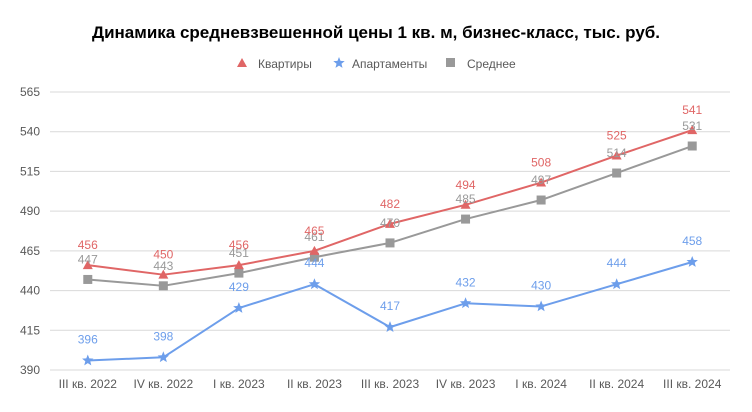 This screenshot has height=412, width=752. I want to click on data-label-srednee: 497, so click(541, 180).